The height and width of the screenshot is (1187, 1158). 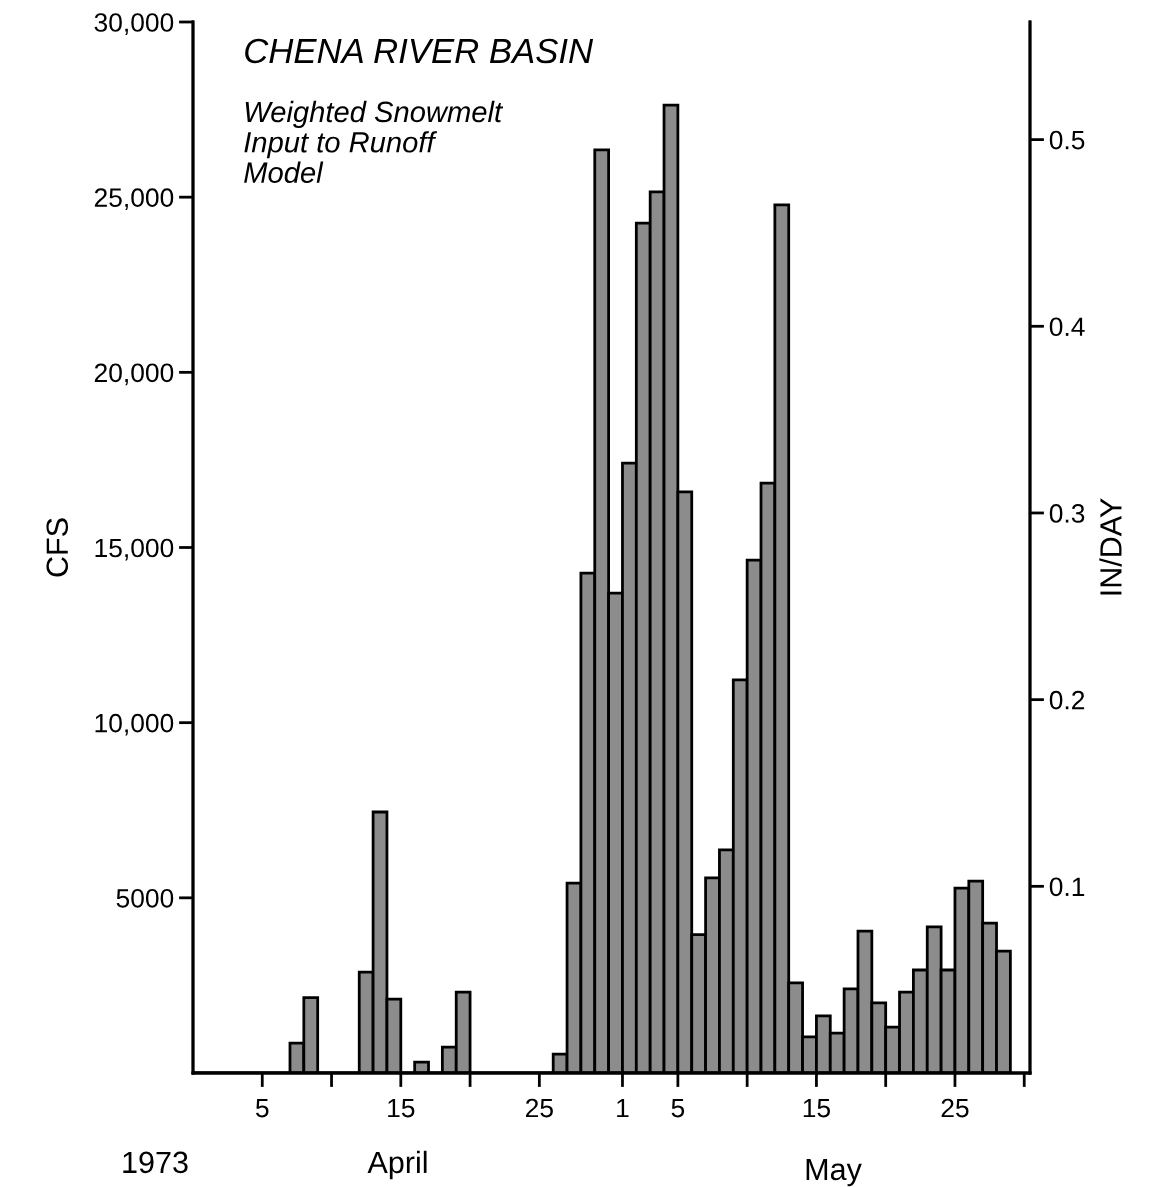 I want to click on chart-title: CHENA RIVER BASIN, so click(x=419, y=51).